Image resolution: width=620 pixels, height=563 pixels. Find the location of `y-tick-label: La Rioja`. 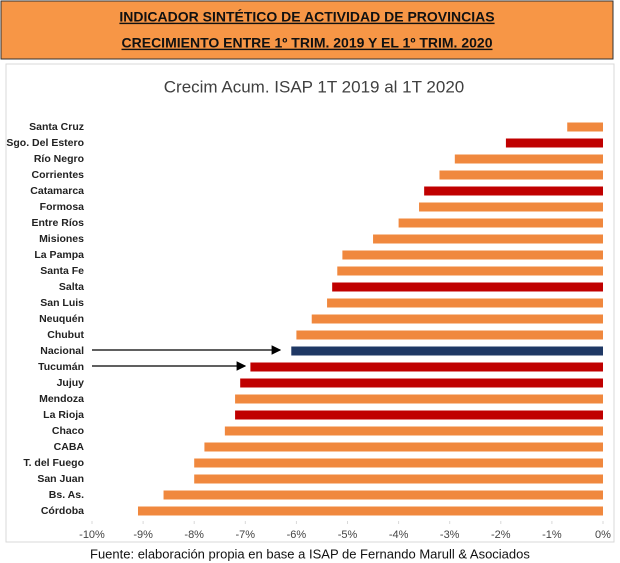

y-tick-label: La Rioja is located at coordinates (63, 415).